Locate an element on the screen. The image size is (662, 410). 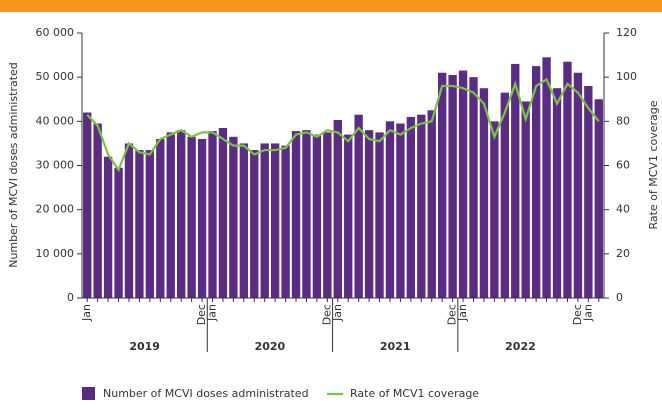
y2-tick-label: 60 is located at coordinates (623, 165).